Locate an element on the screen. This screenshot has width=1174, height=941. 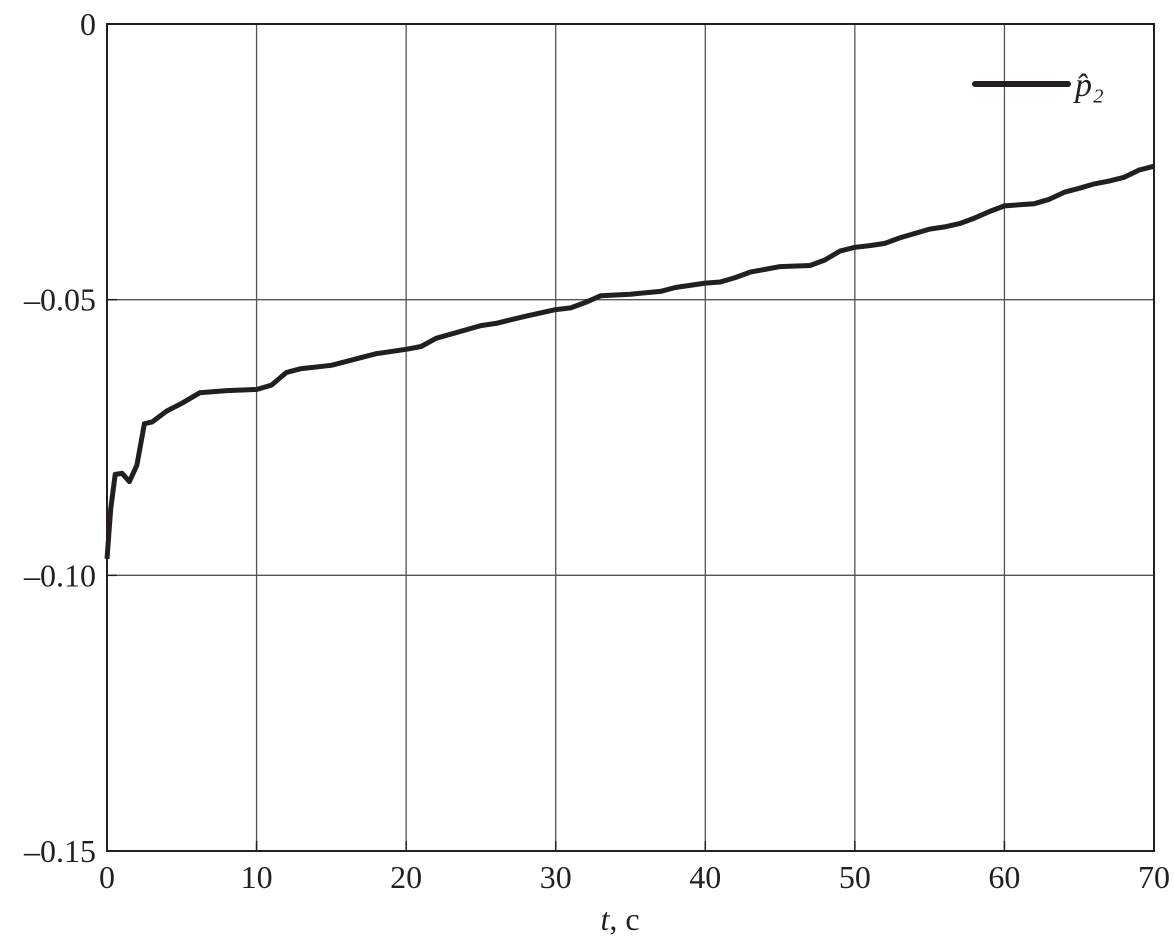
x-tick-label: 20 is located at coordinates (406, 877).